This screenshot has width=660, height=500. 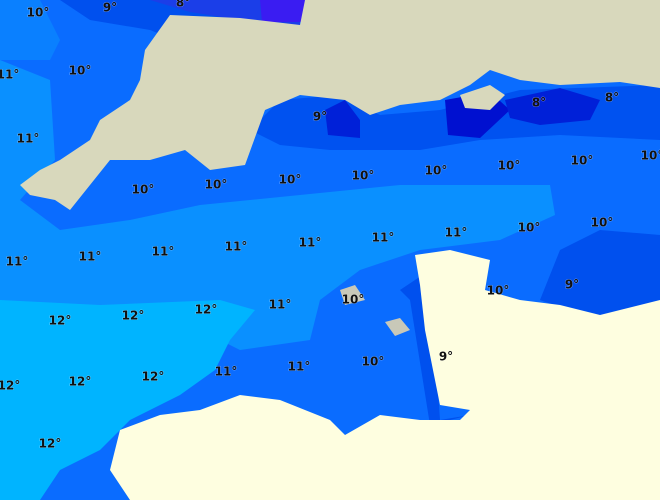 I want to click on land-alderney, so click(x=352, y=295).